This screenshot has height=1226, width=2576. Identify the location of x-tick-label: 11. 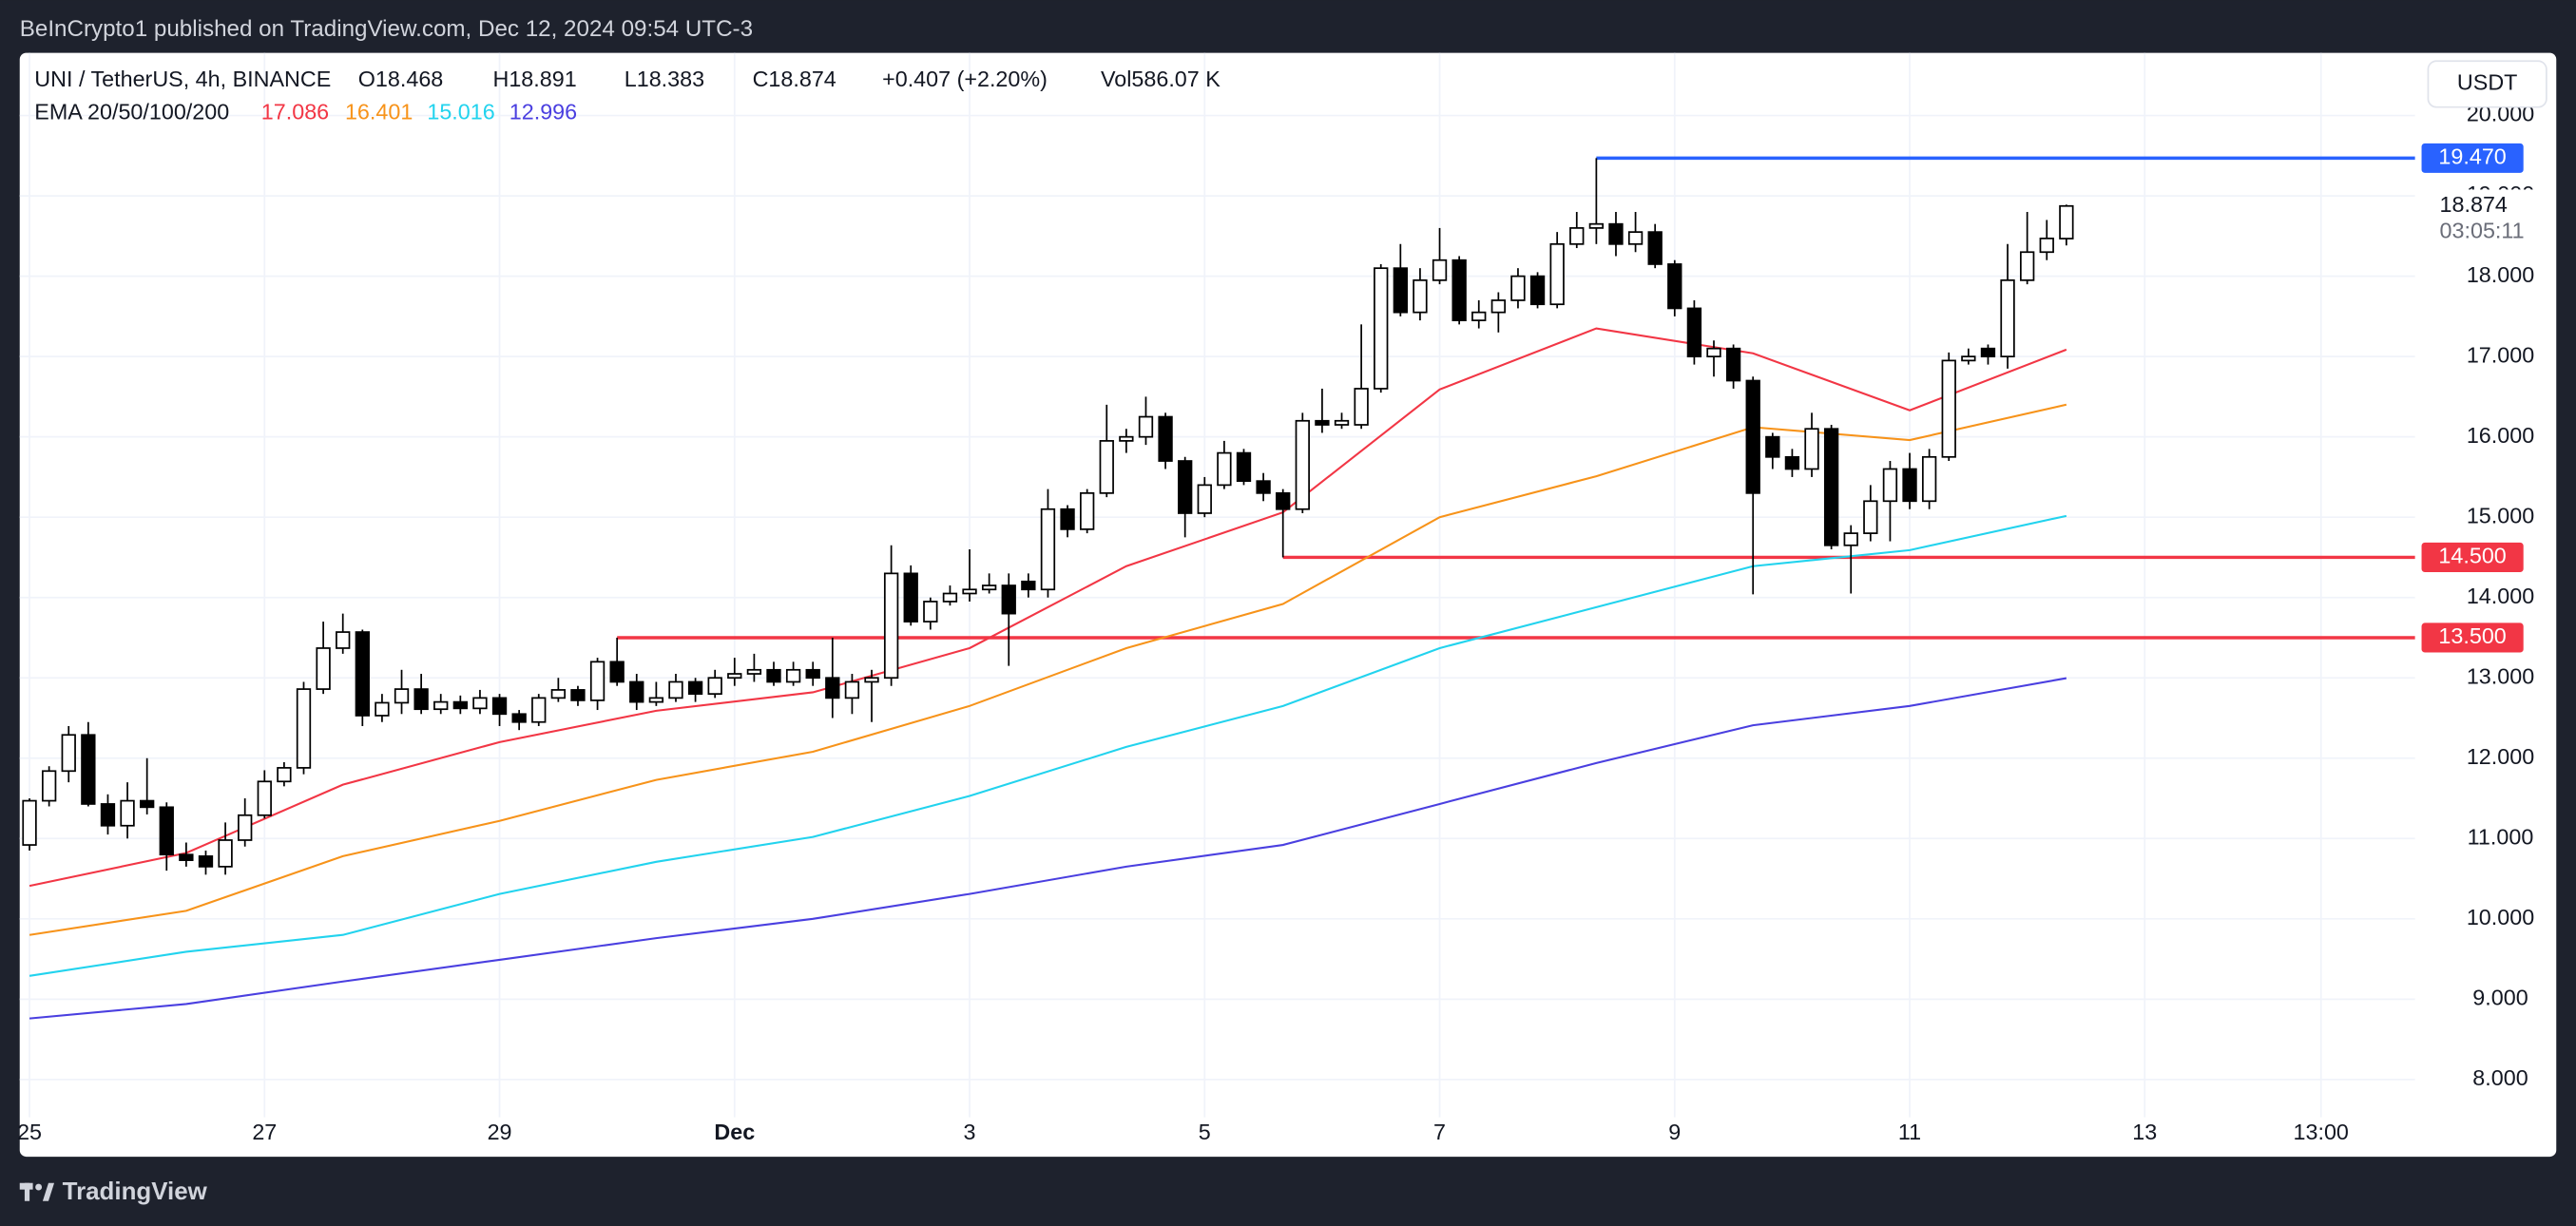
(1909, 1132).